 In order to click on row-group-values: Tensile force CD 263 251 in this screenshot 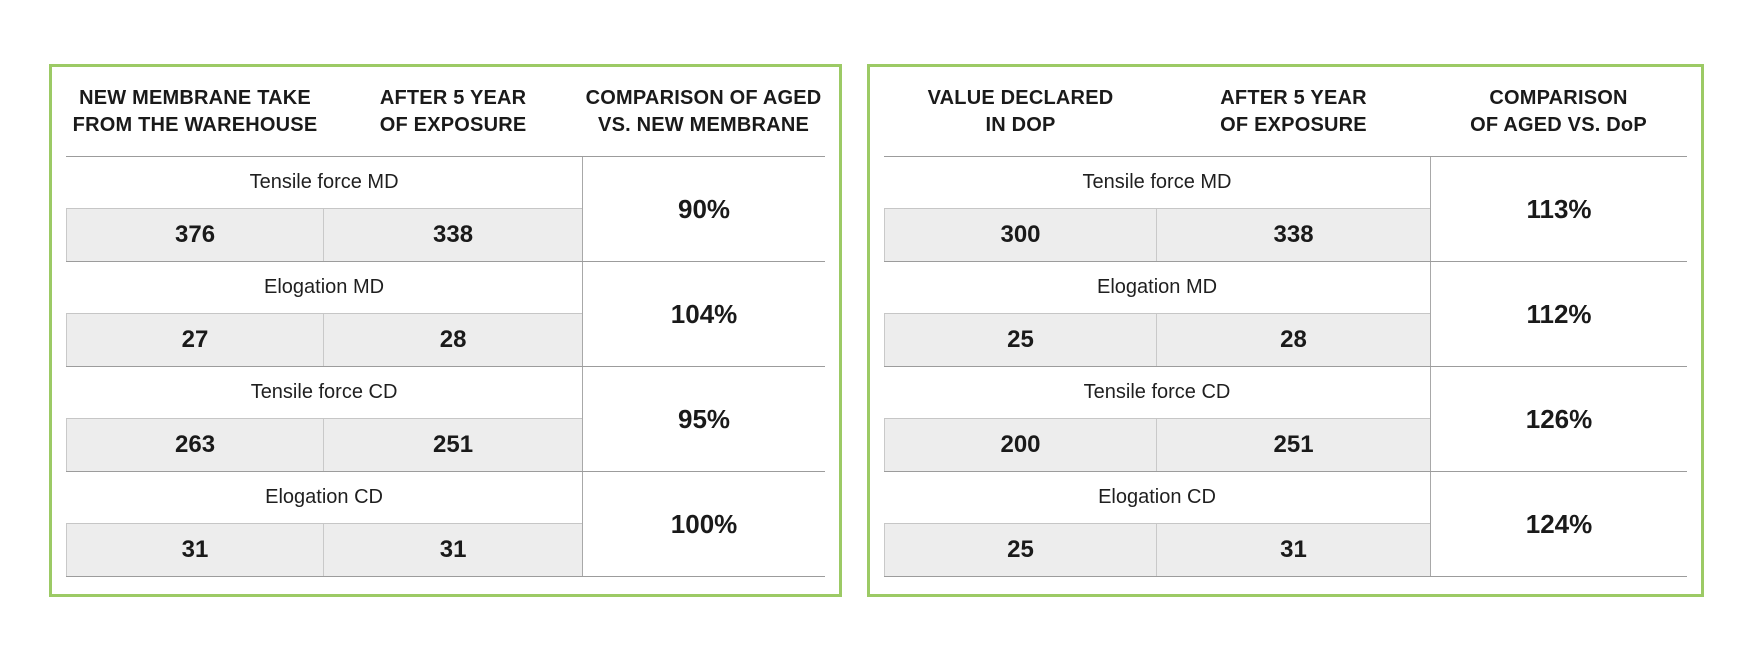, I will do `click(324, 419)`.